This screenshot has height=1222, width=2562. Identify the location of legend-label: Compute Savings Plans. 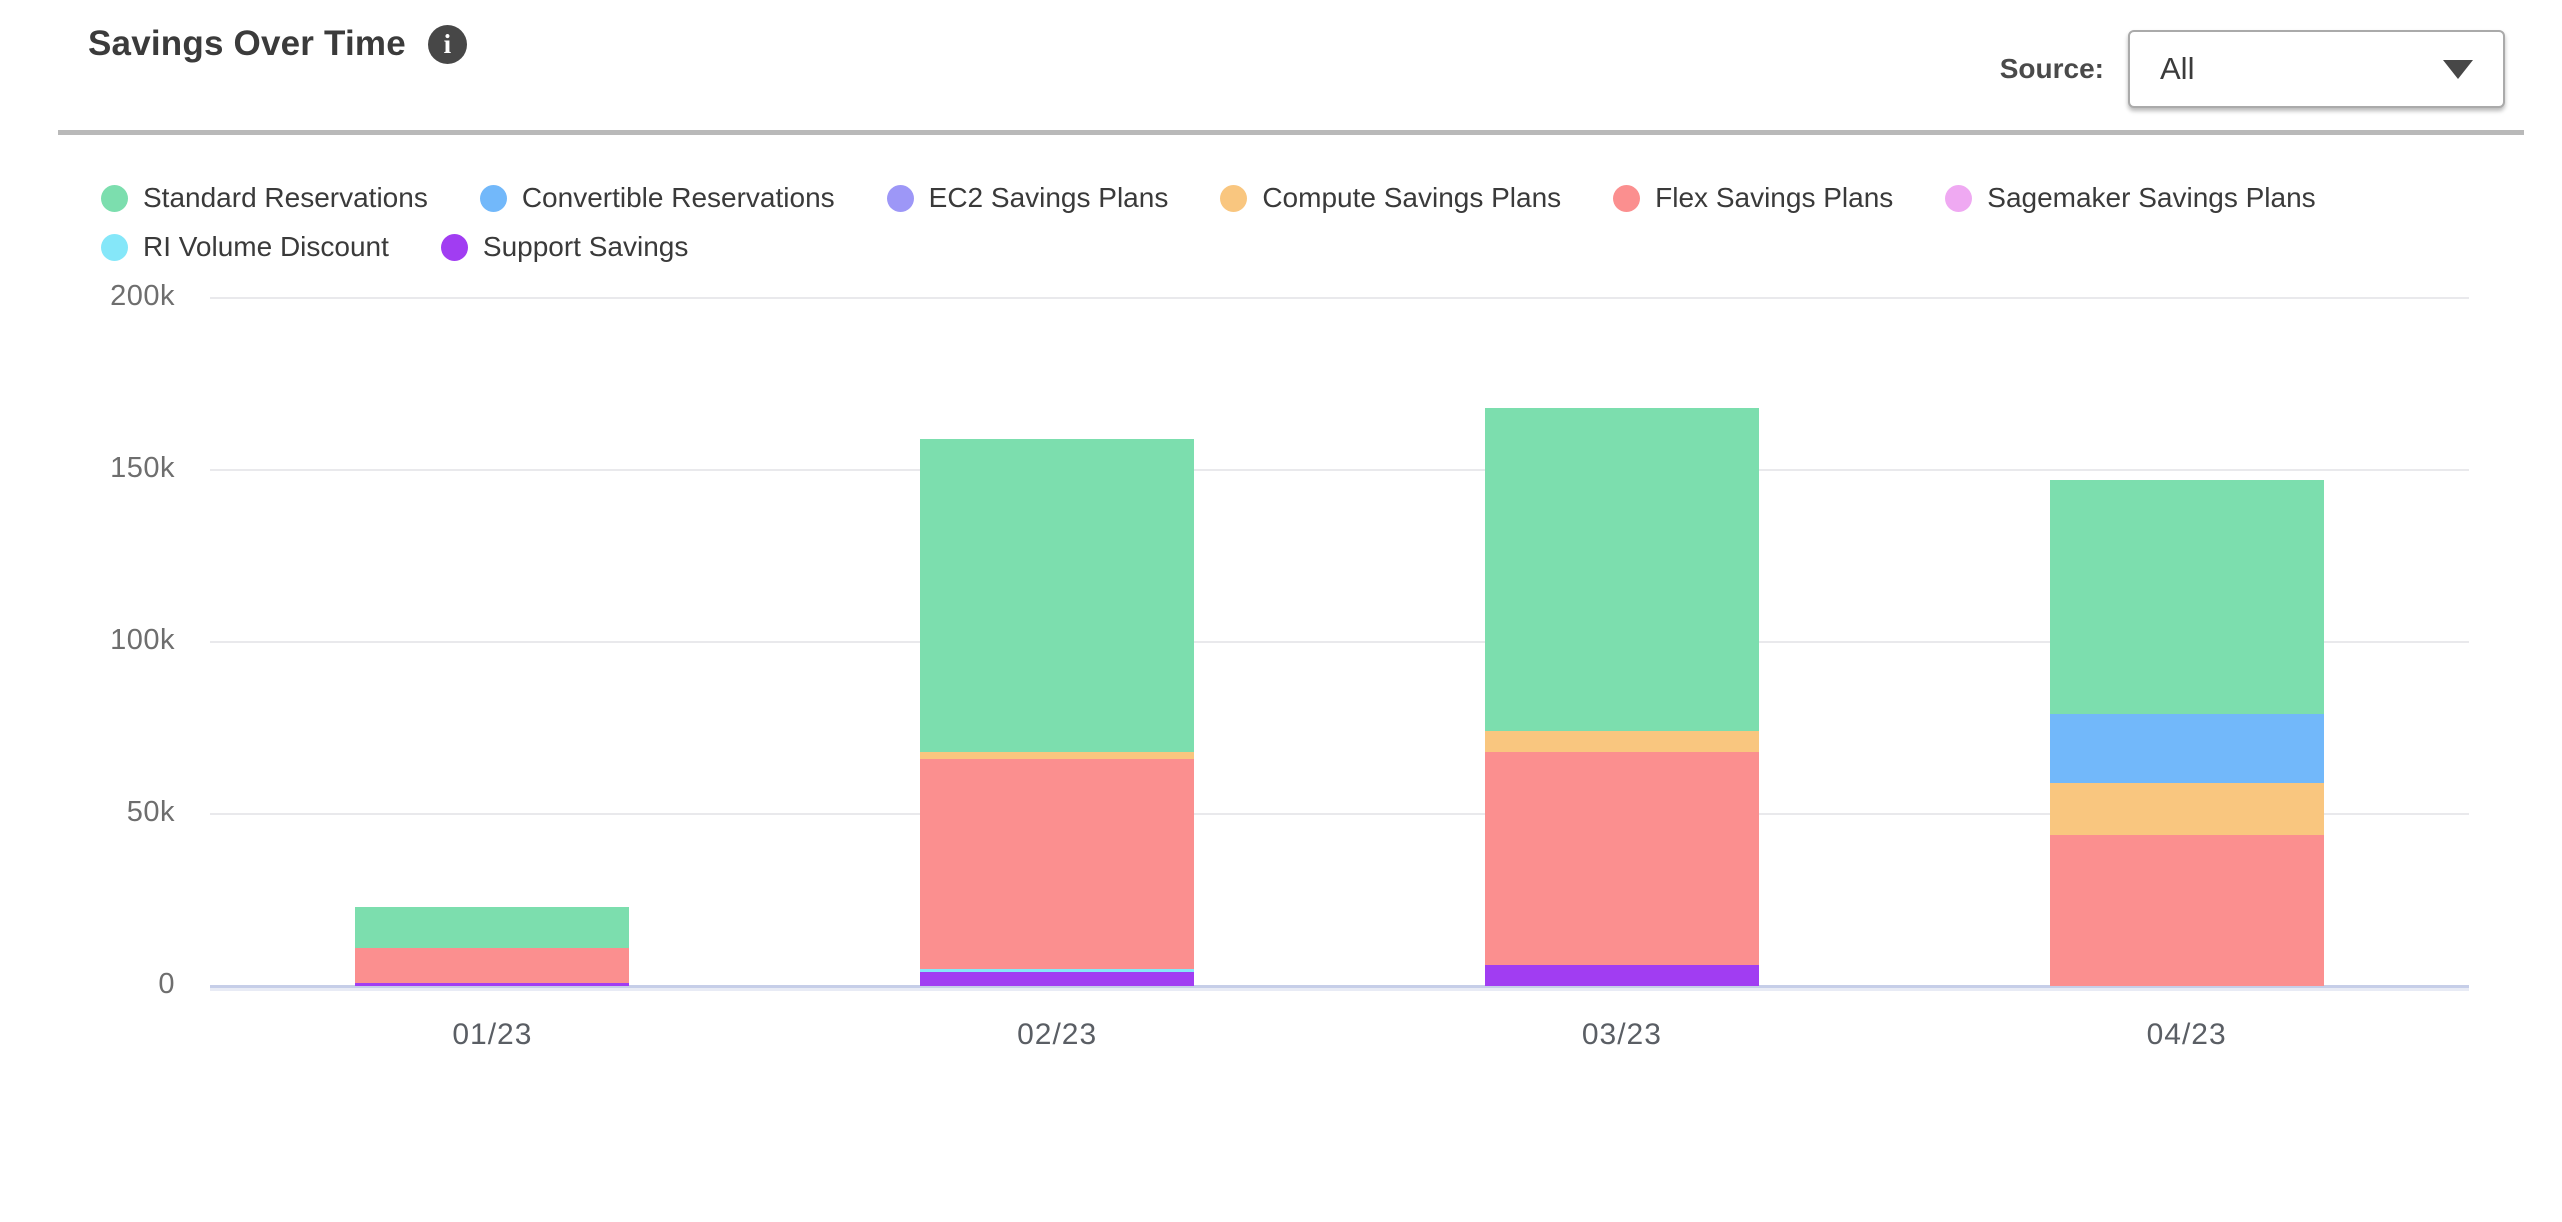
(1412, 197).